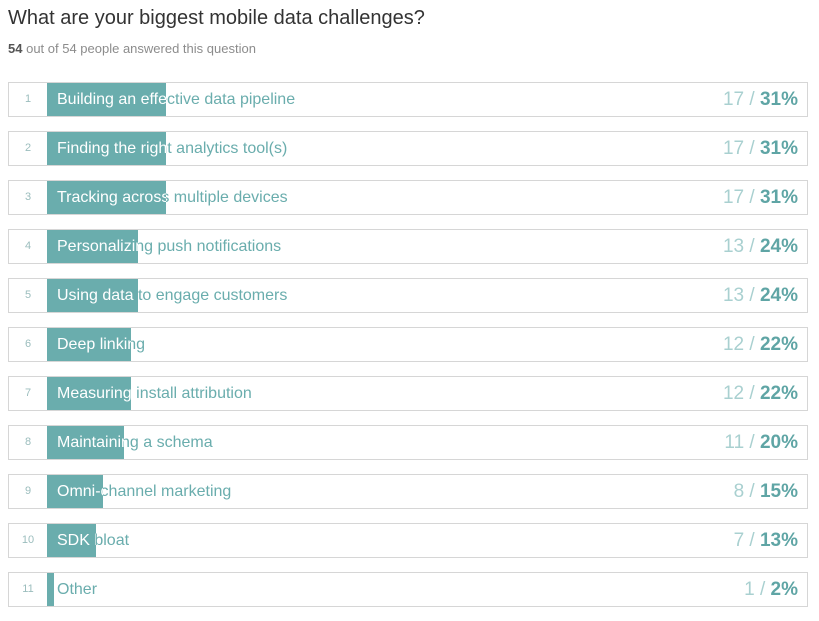 This screenshot has width=819, height=621. What do you see at coordinates (28, 491) in the screenshot?
I see `answer-rank: 9` at bounding box center [28, 491].